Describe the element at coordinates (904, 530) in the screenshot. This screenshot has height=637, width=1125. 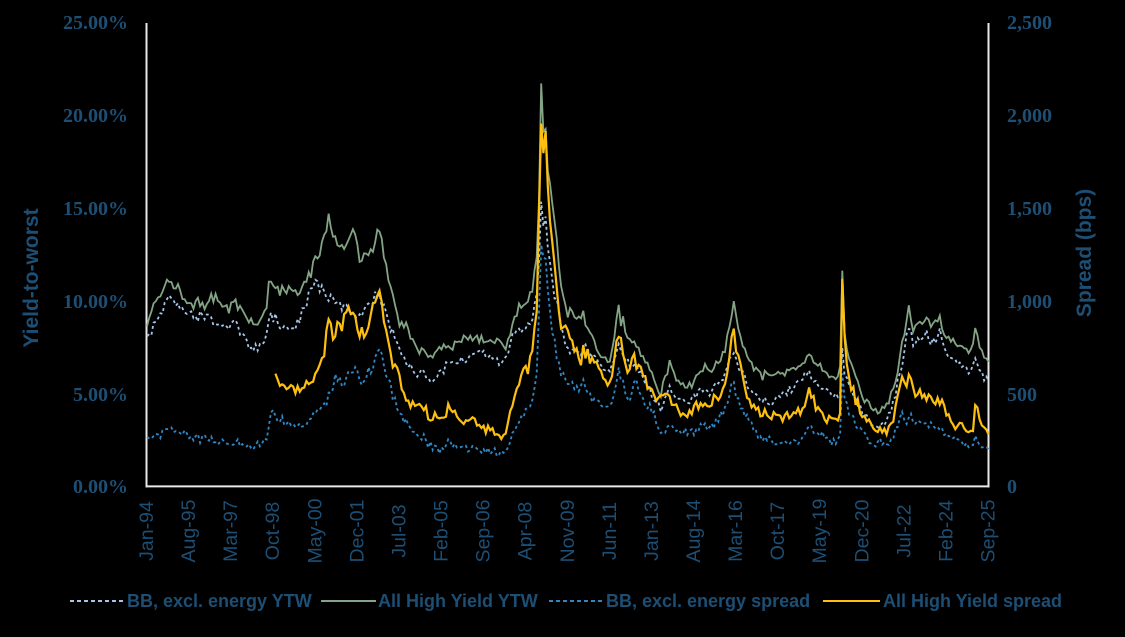
I see `svg-text: Jul-22` at that location.